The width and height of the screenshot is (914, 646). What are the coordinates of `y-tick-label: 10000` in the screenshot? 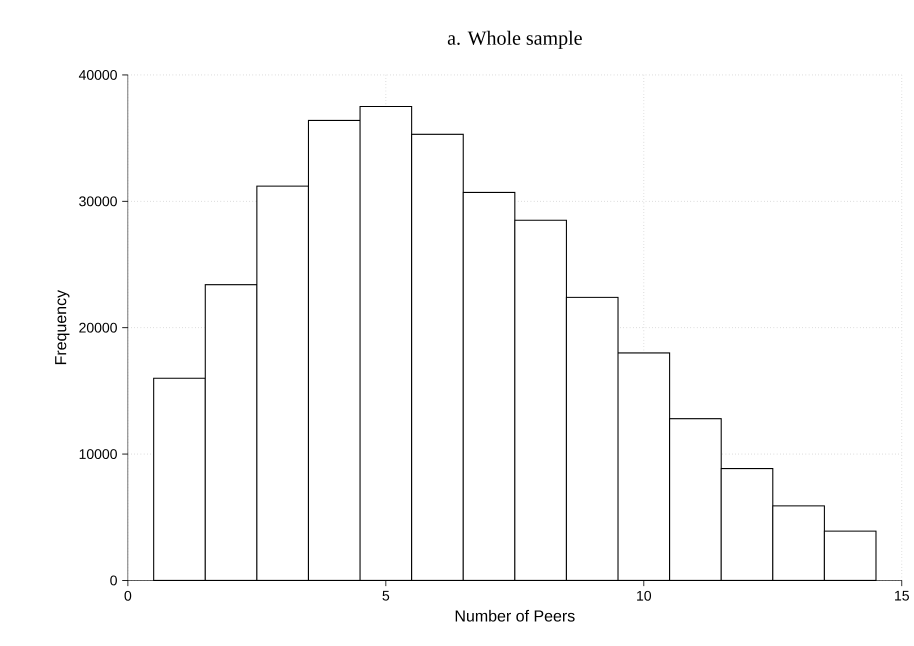 It's located at (98, 453).